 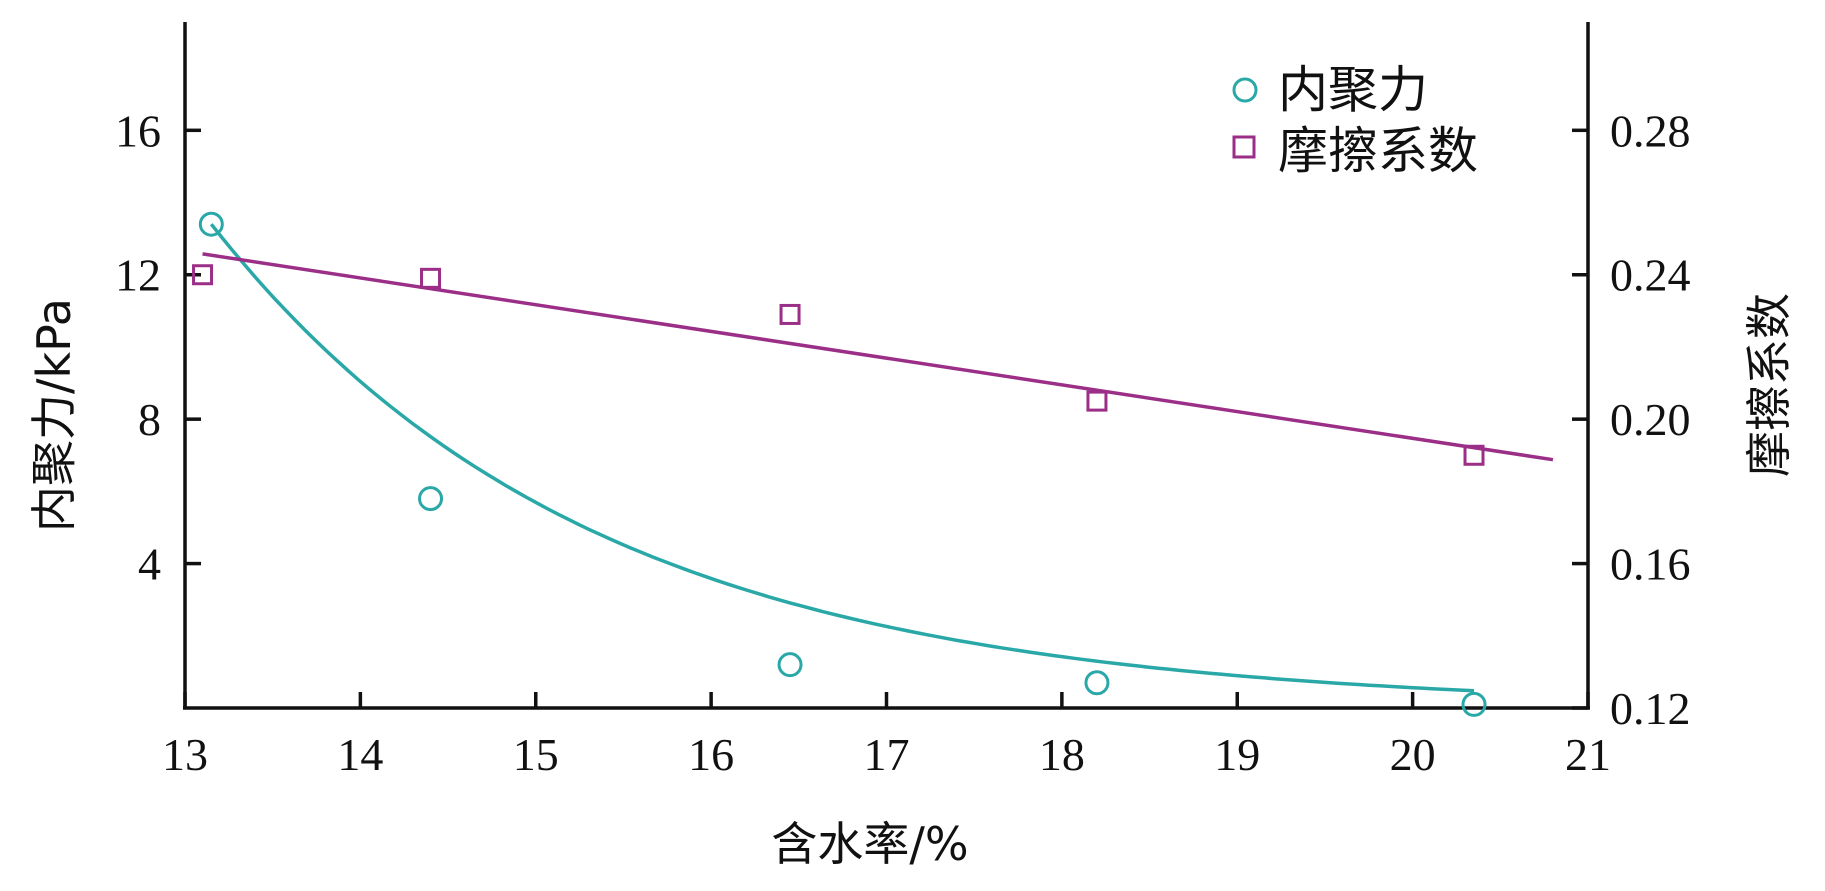 I want to click on x-axis-title: 含水率/%, so click(x=869, y=844).